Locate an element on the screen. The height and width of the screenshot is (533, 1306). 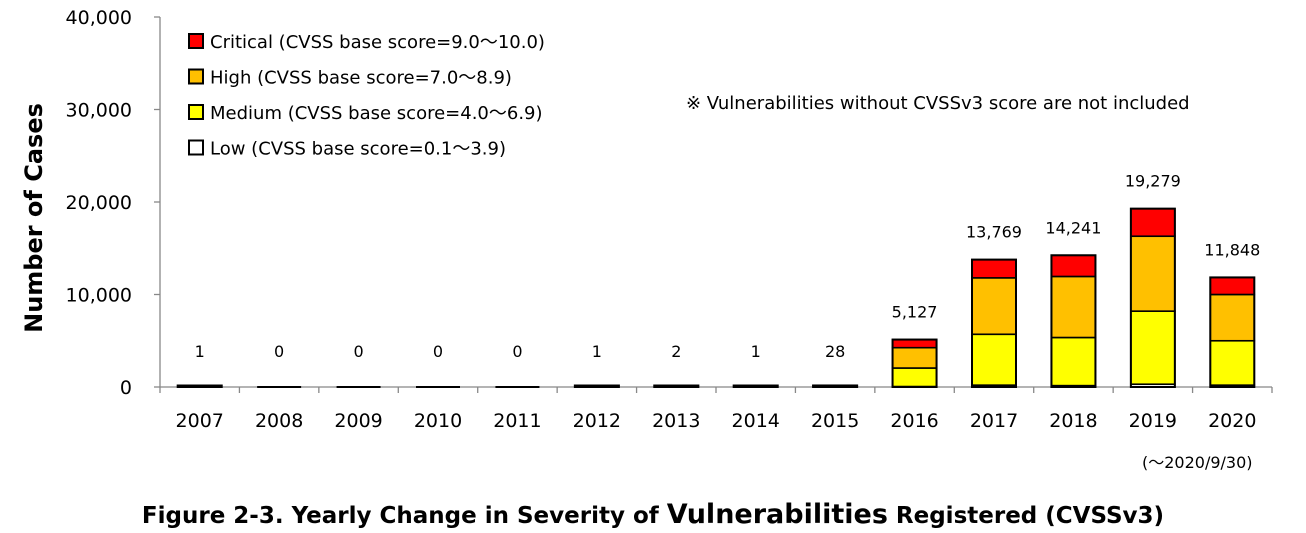
y-tick-label: 30,000 is located at coordinates (99, 111).